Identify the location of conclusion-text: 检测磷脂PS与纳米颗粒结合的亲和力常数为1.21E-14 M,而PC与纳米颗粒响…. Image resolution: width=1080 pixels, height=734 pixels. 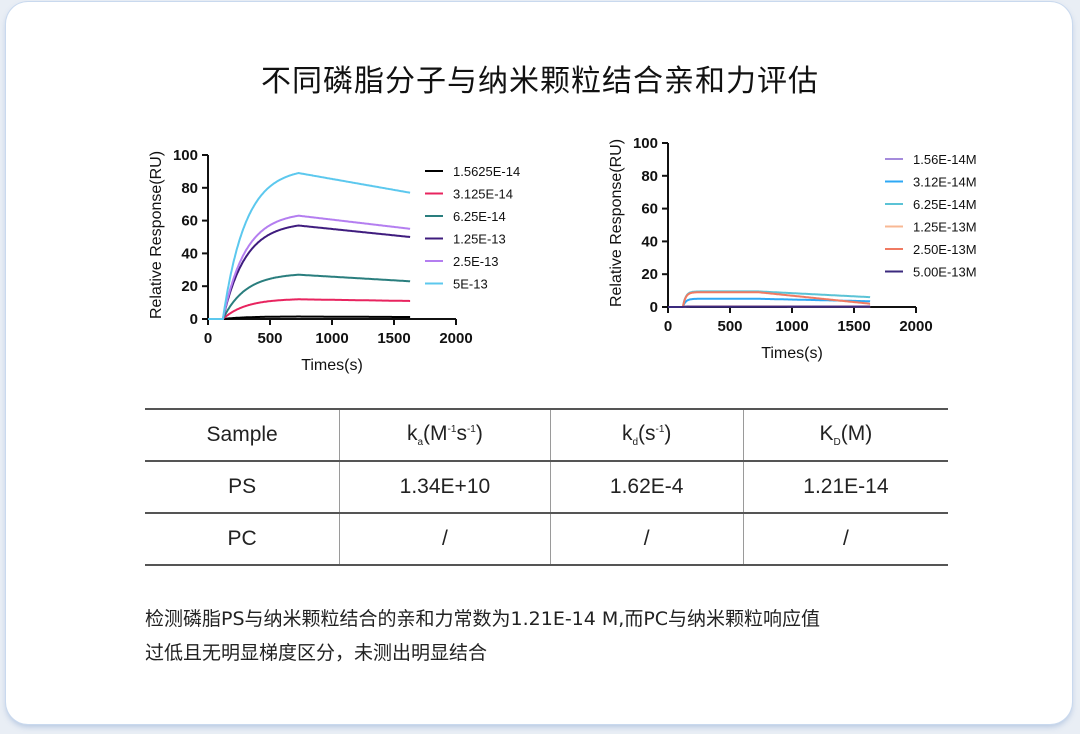
(555, 636).